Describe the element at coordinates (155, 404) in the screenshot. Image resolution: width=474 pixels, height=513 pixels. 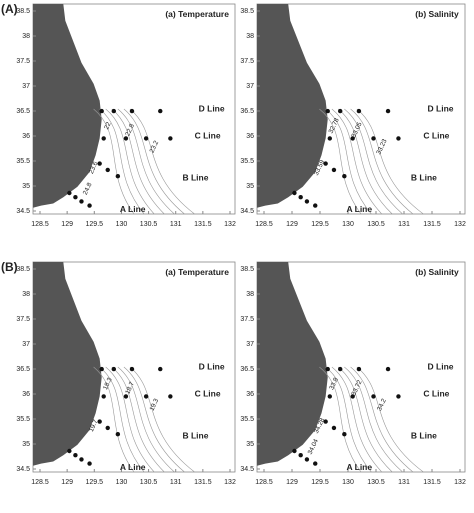
I see `contour-label: 19.3` at that location.